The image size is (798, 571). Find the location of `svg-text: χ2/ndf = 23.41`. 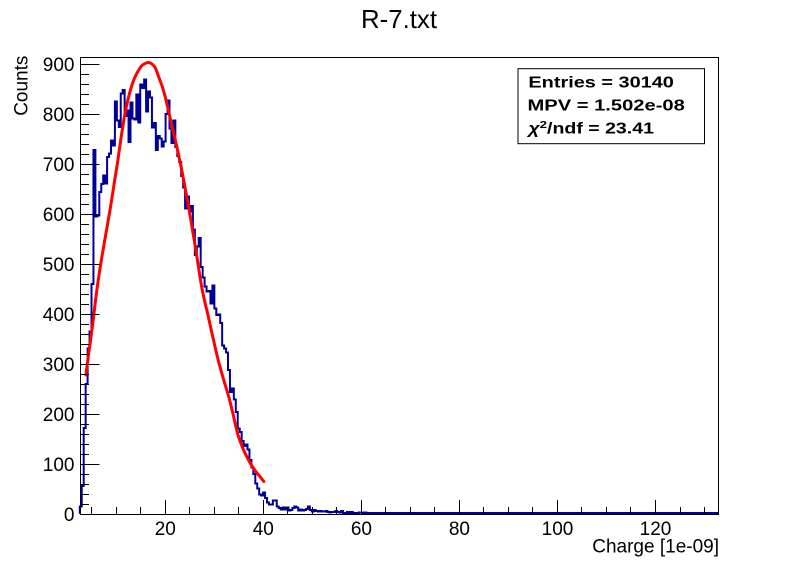

svg-text: χ2/ndf = 23.41 is located at coordinates (590, 128).